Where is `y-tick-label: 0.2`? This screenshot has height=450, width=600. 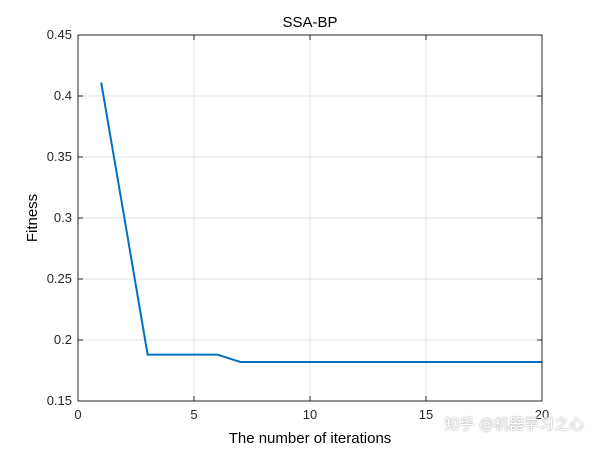 y-tick-label: 0.2 is located at coordinates (63, 339).